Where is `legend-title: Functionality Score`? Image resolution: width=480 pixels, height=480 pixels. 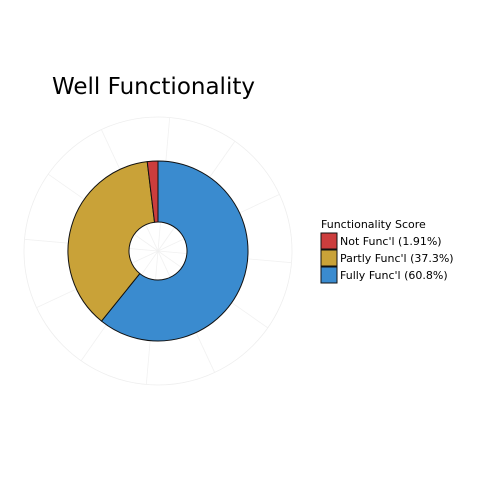 legend-title: Functionality Score is located at coordinates (373, 224).